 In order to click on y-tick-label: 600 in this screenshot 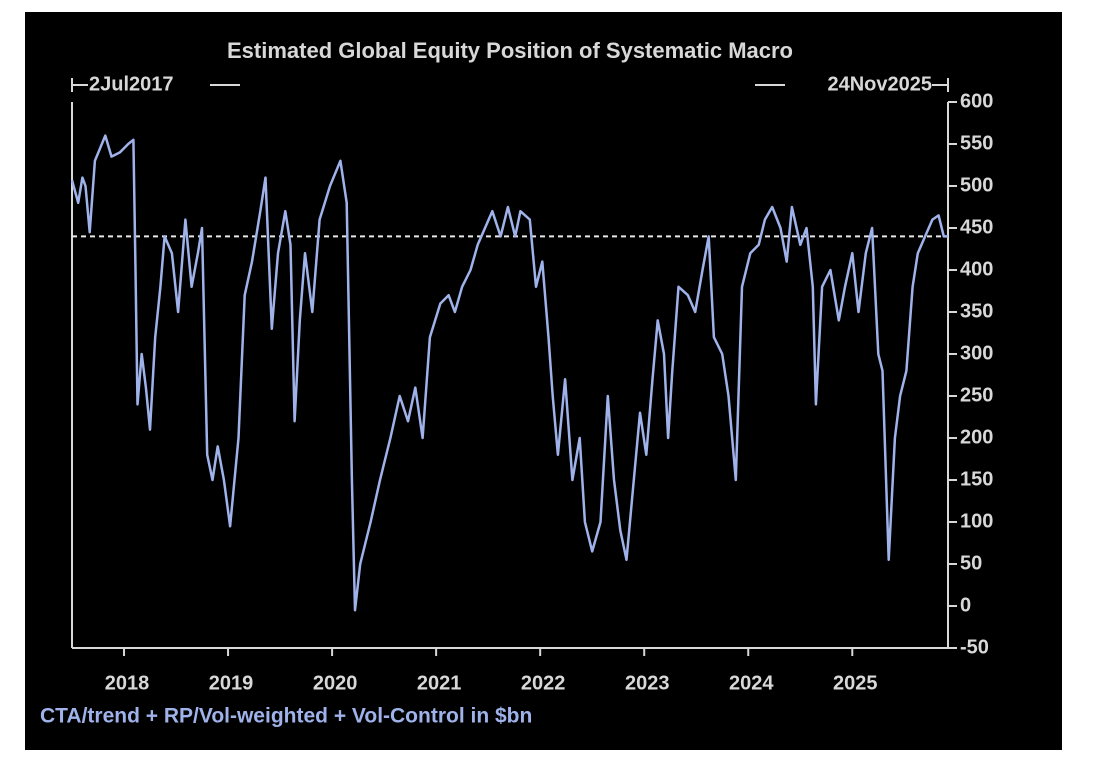, I will do `click(976, 101)`.